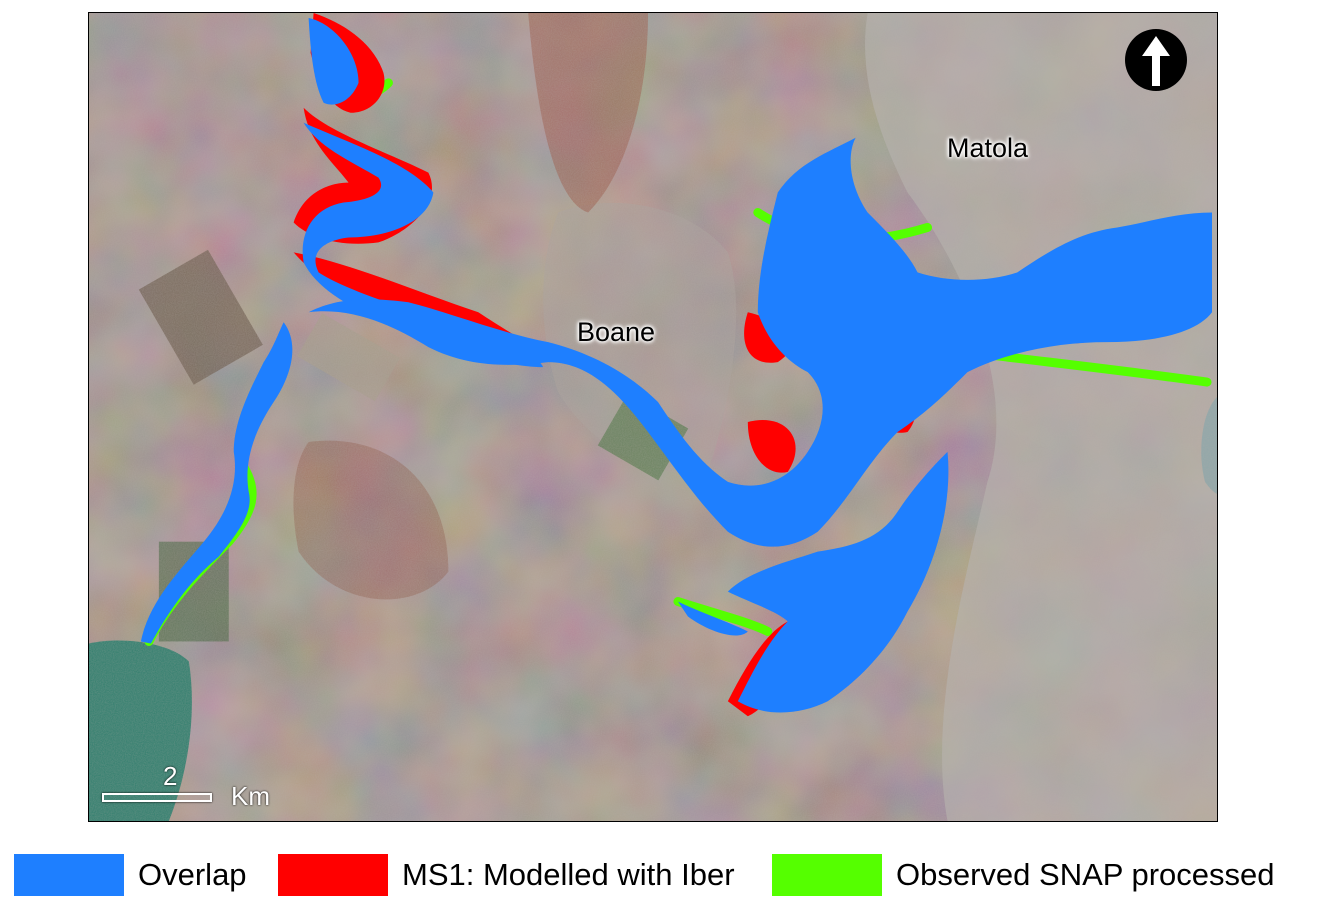 Image resolution: width=1332 pixels, height=906 pixels. What do you see at coordinates (69, 875) in the screenshot?
I see `legend-swatch-overlap` at bounding box center [69, 875].